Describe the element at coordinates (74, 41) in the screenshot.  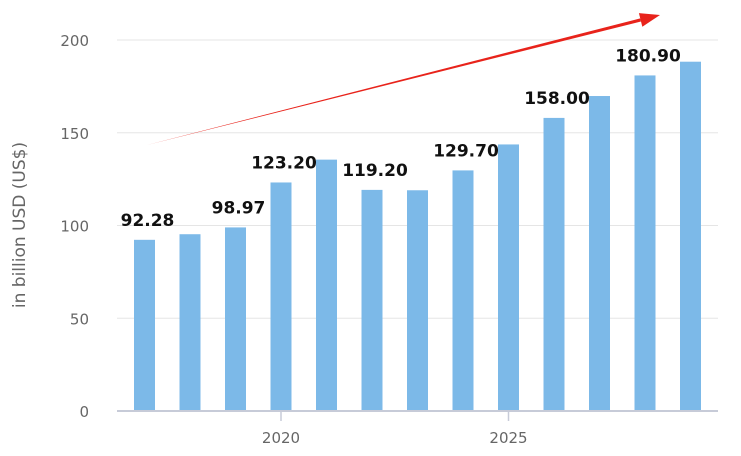
I see `y-tick-label: 200` at that location.